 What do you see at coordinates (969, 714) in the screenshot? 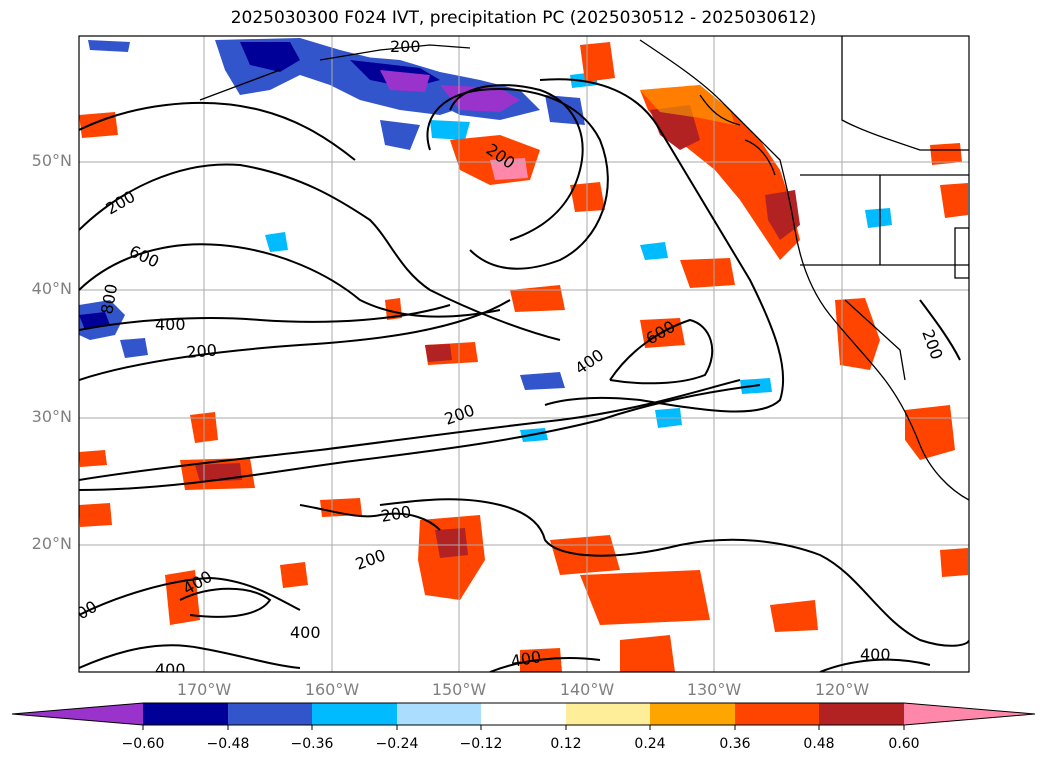
I see `colorbar-right-arrow` at bounding box center [969, 714].